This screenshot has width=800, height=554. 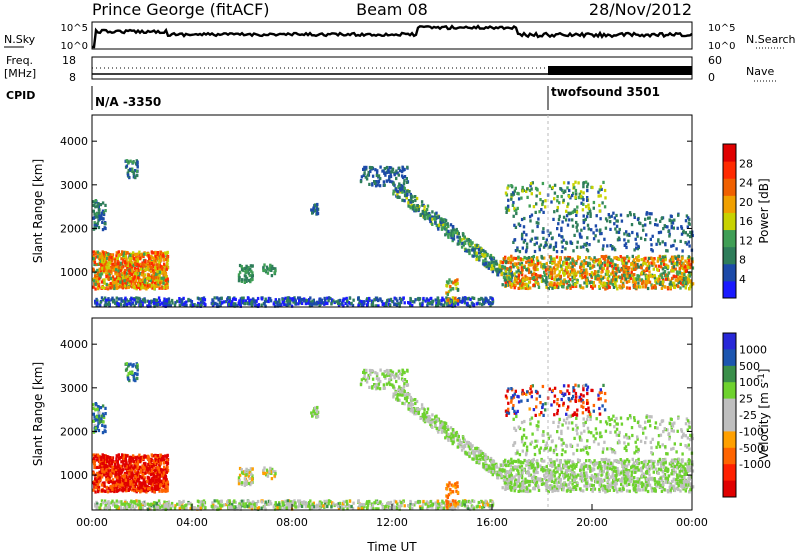 I want to click on power-colorbar-tick-label: 28, so click(x=746, y=163).